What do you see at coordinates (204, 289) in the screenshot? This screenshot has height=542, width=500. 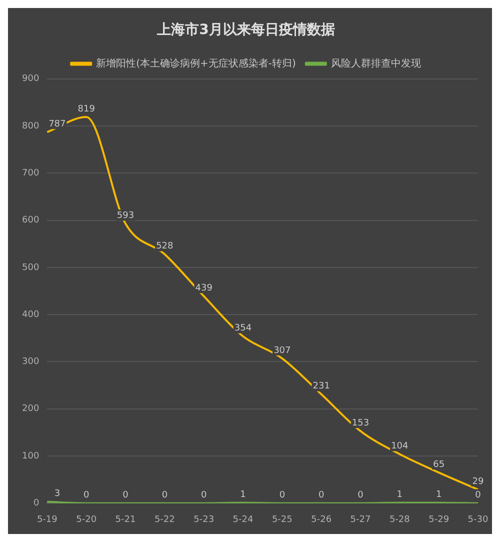 I see `data-label: 439` at bounding box center [204, 289].